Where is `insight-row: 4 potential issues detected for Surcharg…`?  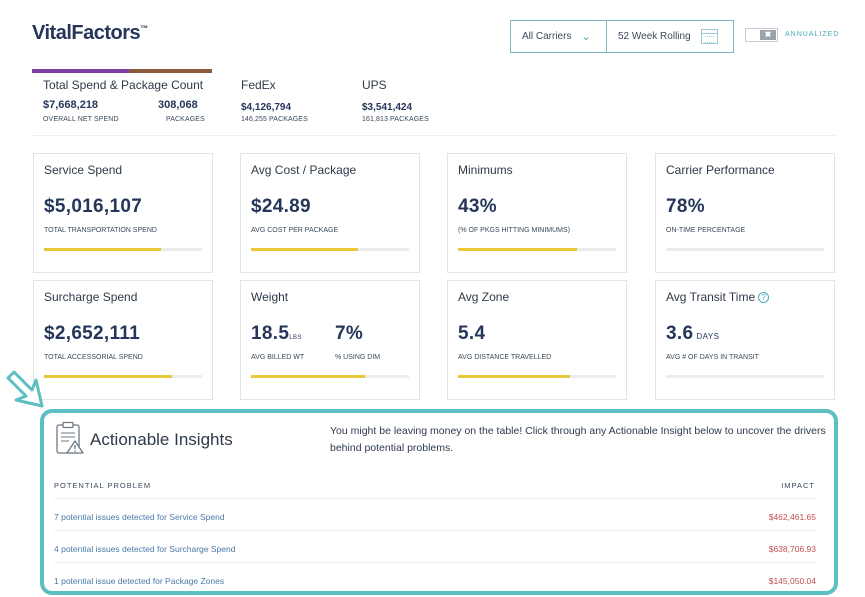
insight-row: 4 potential issues detected for Surcharg… is located at coordinates (435, 545).